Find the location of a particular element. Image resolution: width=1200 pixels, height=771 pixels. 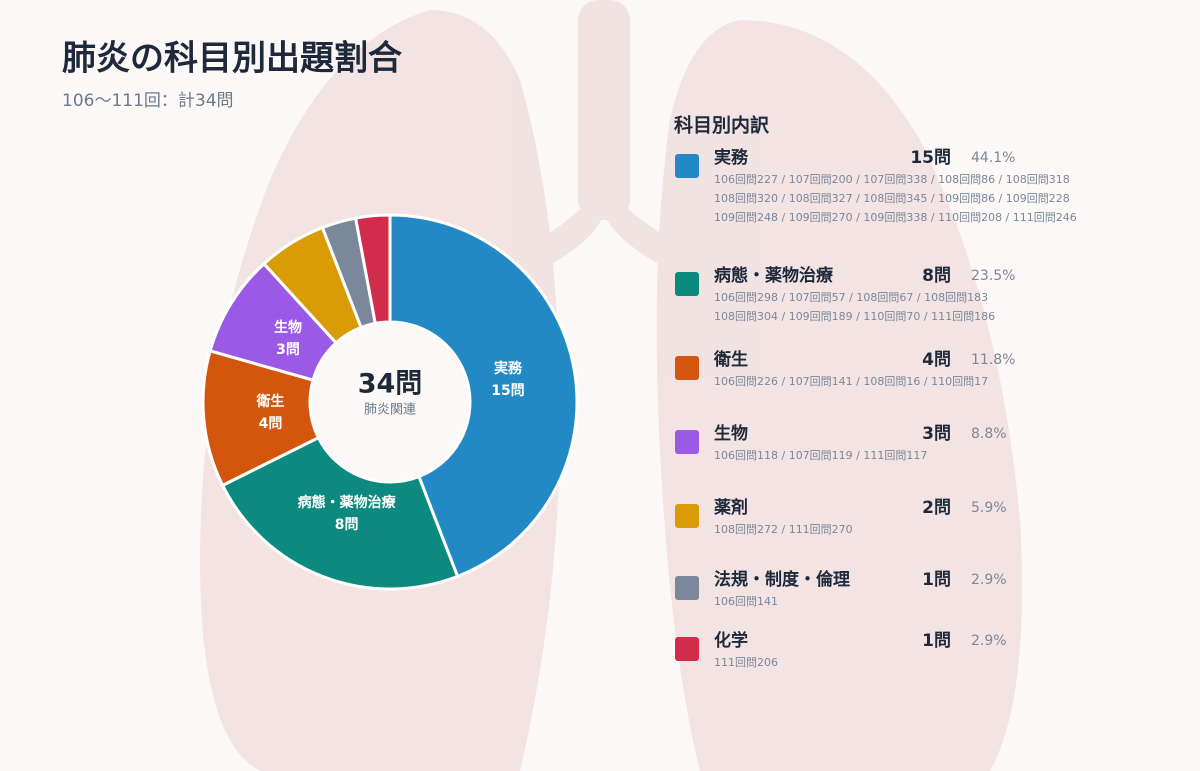

legend-detail: 108回問272 / 111回問270 is located at coordinates (783, 529).